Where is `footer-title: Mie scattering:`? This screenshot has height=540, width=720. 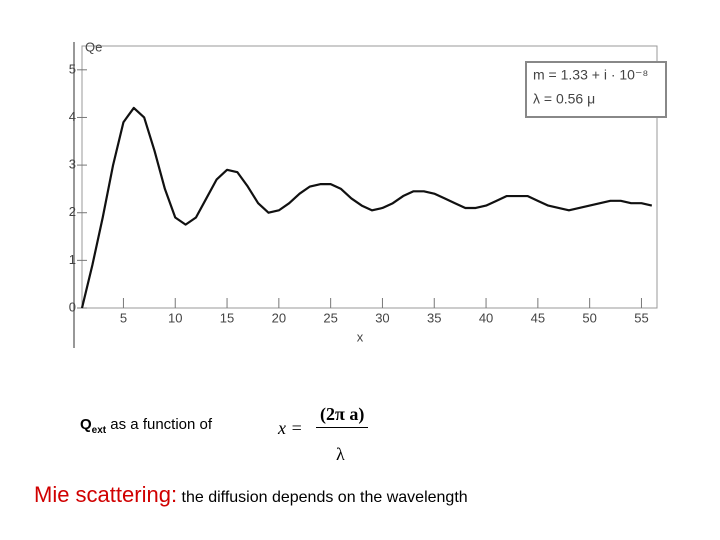 footer-title: Mie scattering: is located at coordinates (106, 494).